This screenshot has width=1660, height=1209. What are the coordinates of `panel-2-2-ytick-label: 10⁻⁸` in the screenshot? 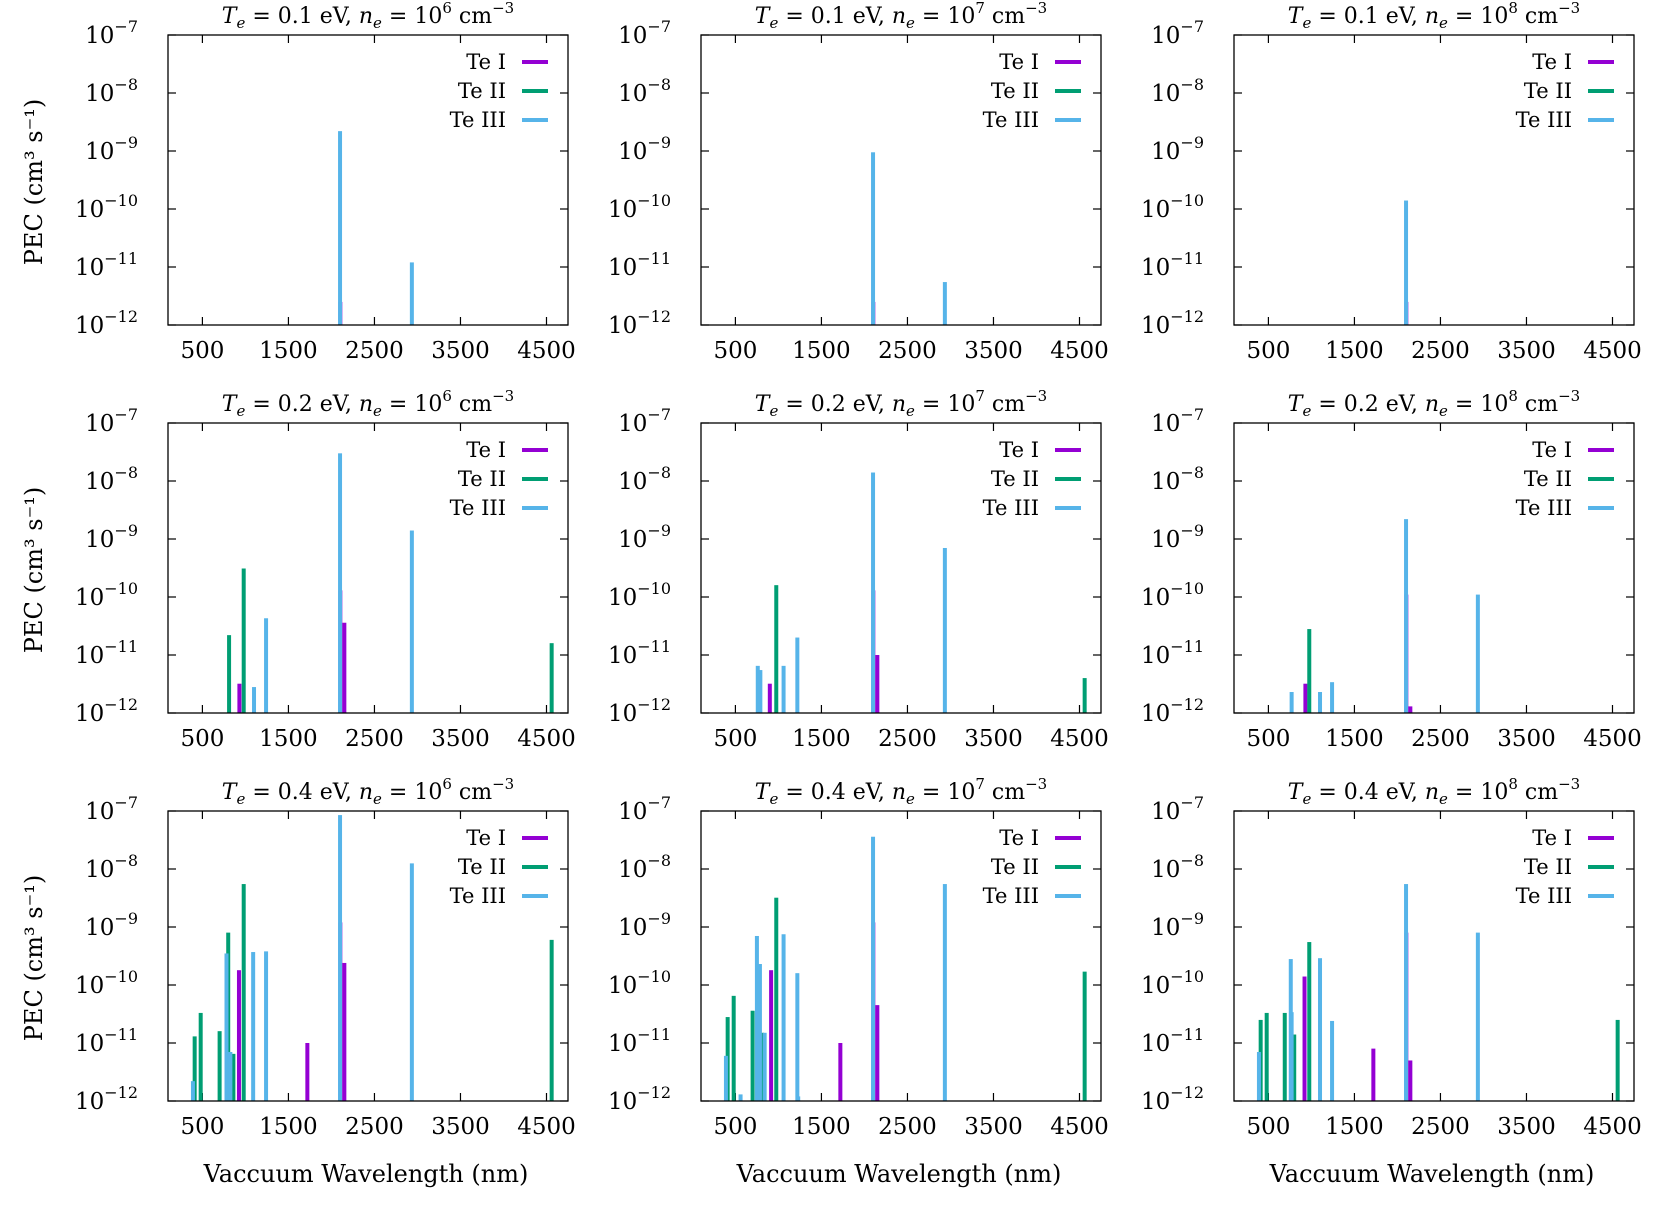 It's located at (644, 479).